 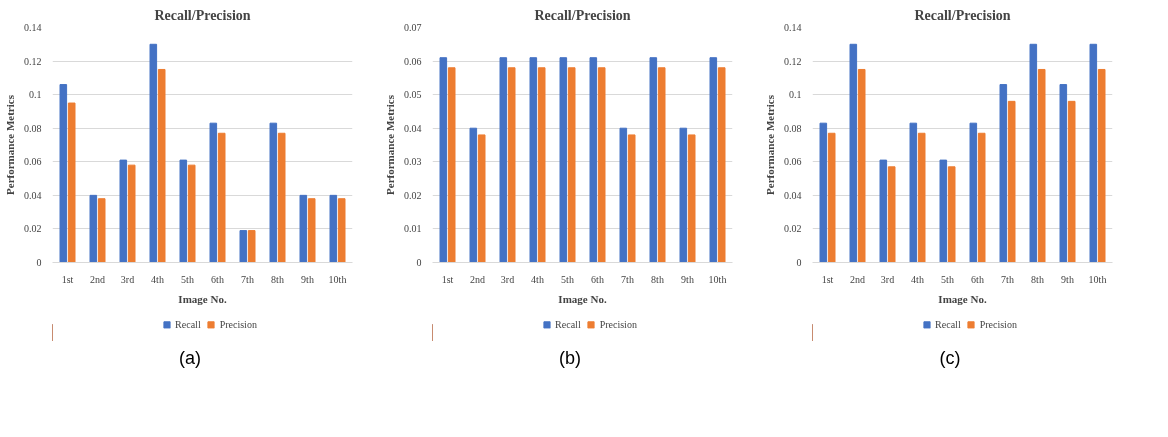 I want to click on y-tick-label: 0.05, so click(x=413, y=95).